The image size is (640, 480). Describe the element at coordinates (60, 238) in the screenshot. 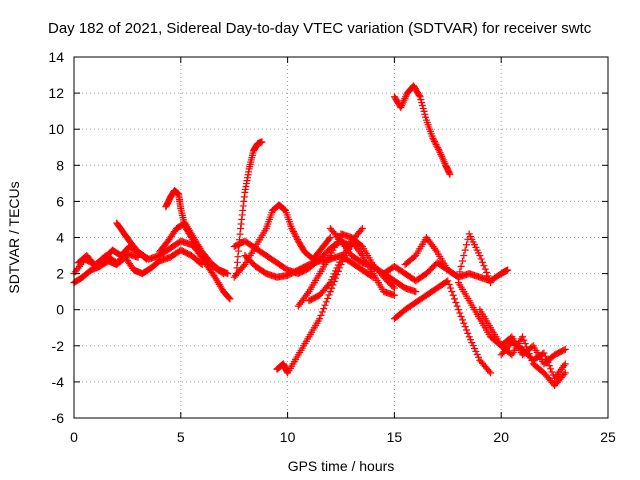

I see `y-tick-label: 4` at that location.